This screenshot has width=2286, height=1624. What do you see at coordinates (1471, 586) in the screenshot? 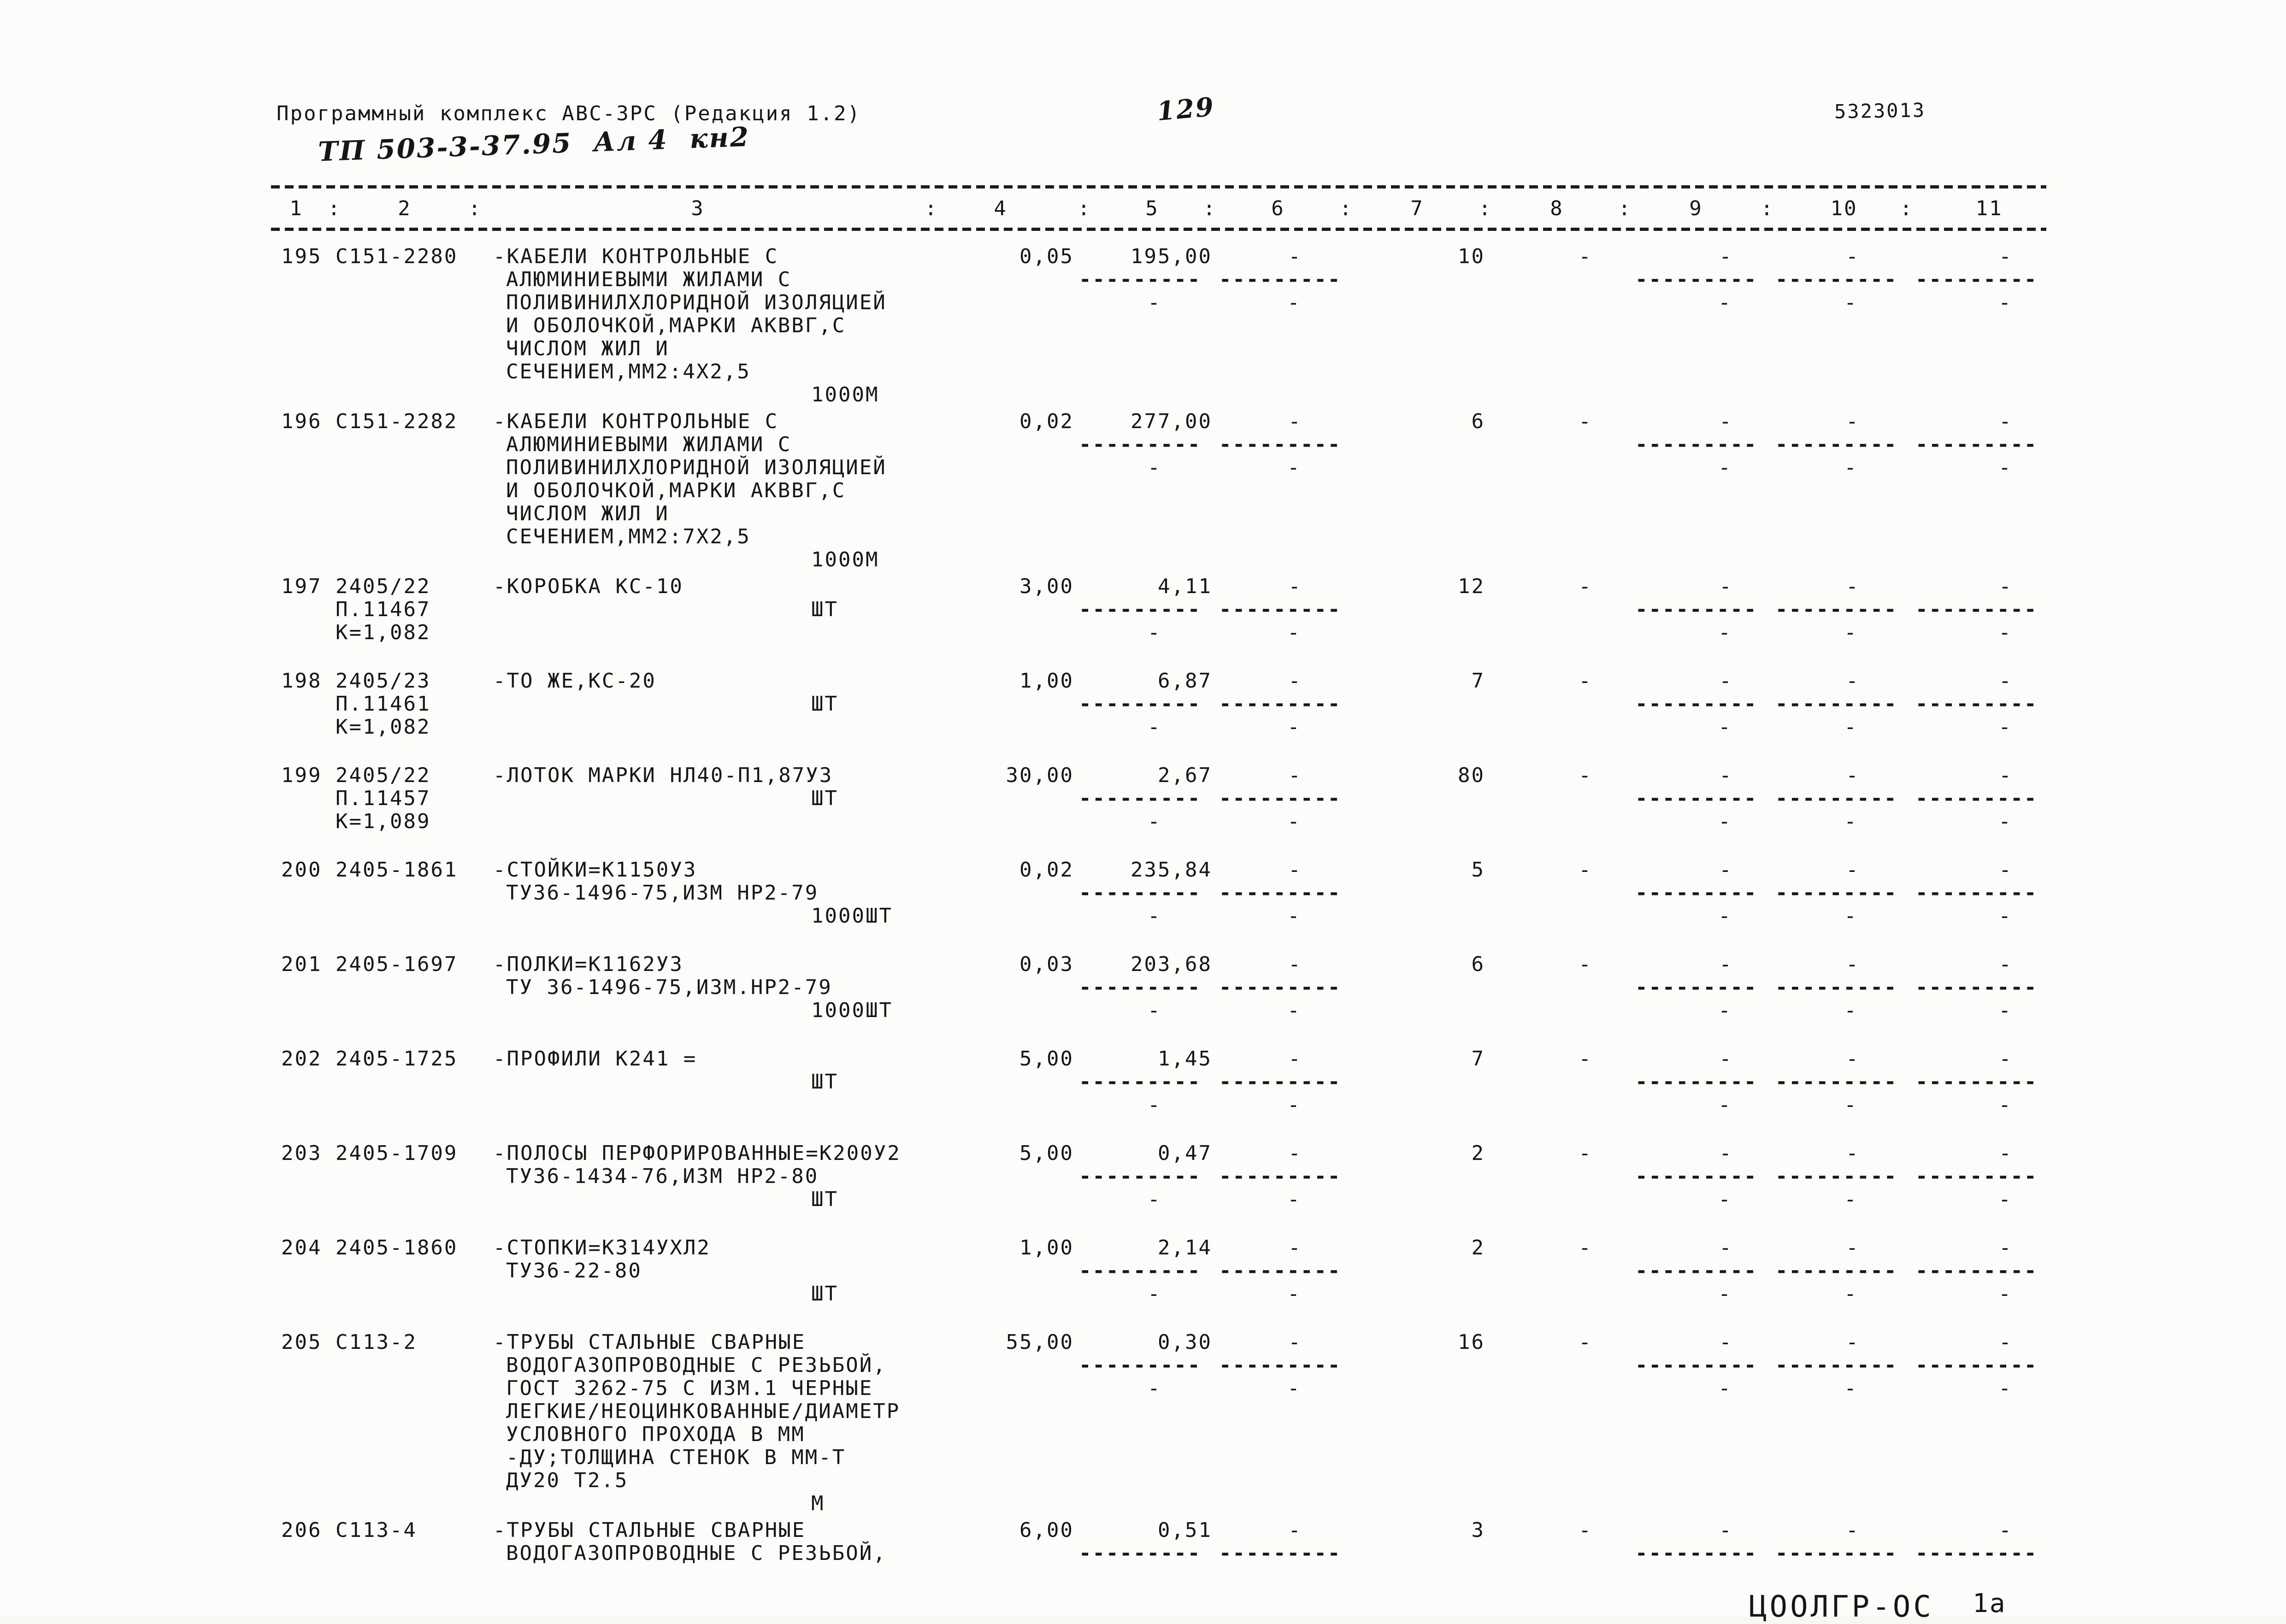
I see `row-count: 12` at bounding box center [1471, 586].